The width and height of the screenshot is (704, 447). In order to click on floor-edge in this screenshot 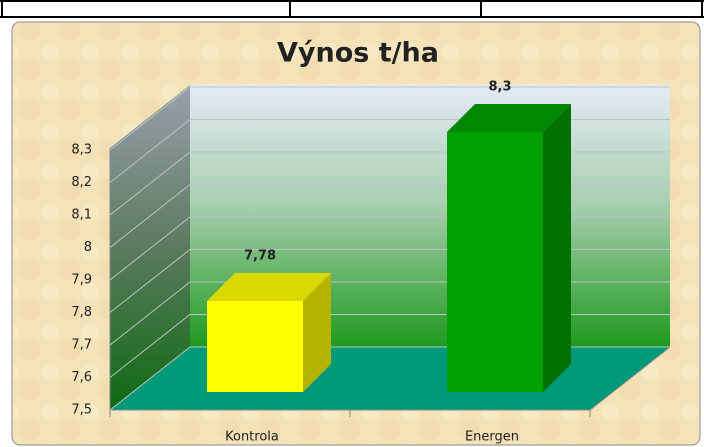, I will do `click(630, 378)`.